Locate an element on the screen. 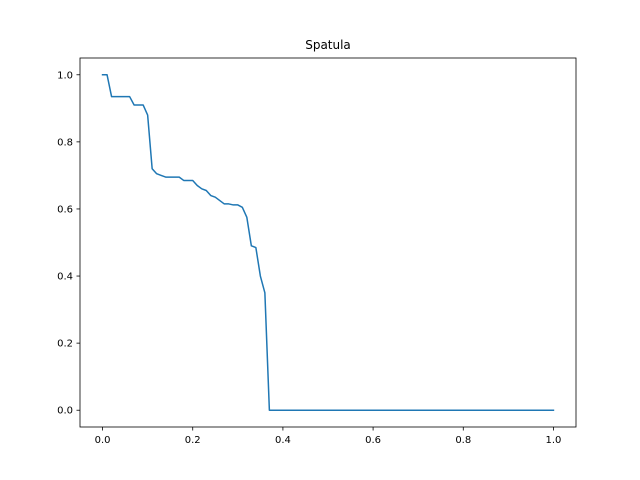  x-tick-label: 0.0 is located at coordinates (103, 440).